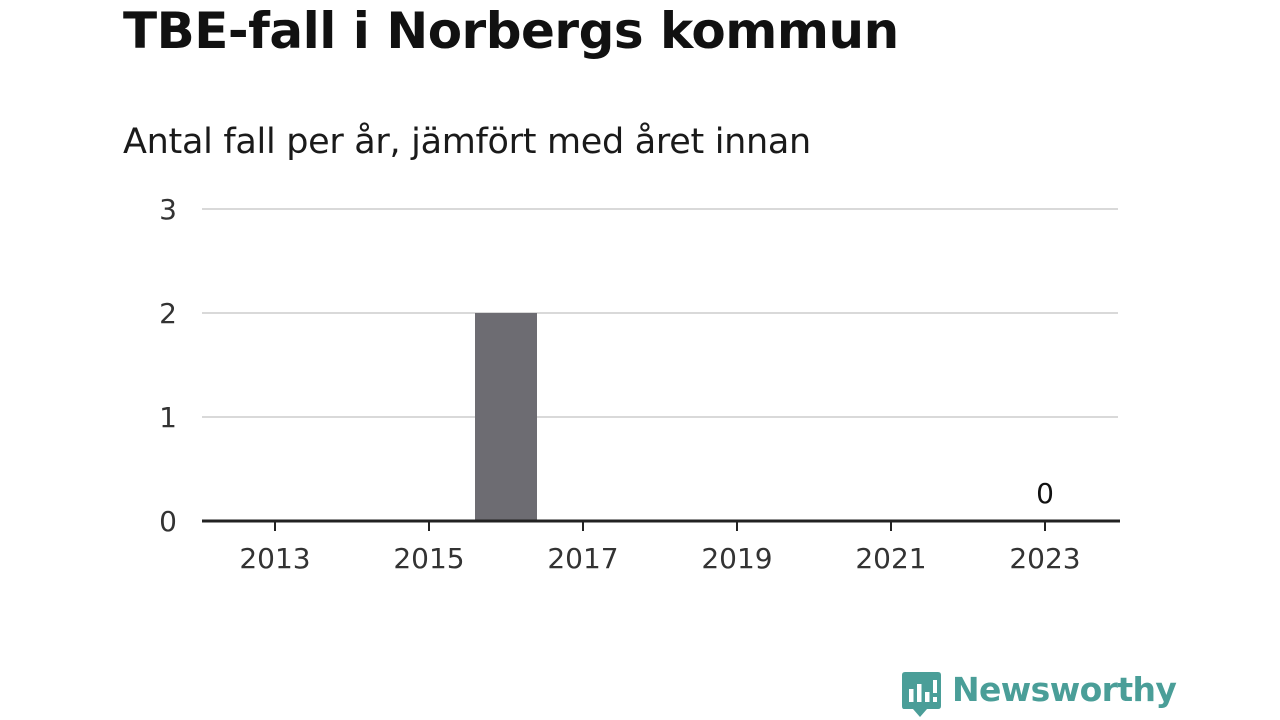 The width and height of the screenshot is (1280, 720). I want to click on brand-name: Newsworthy, so click(1064, 689).